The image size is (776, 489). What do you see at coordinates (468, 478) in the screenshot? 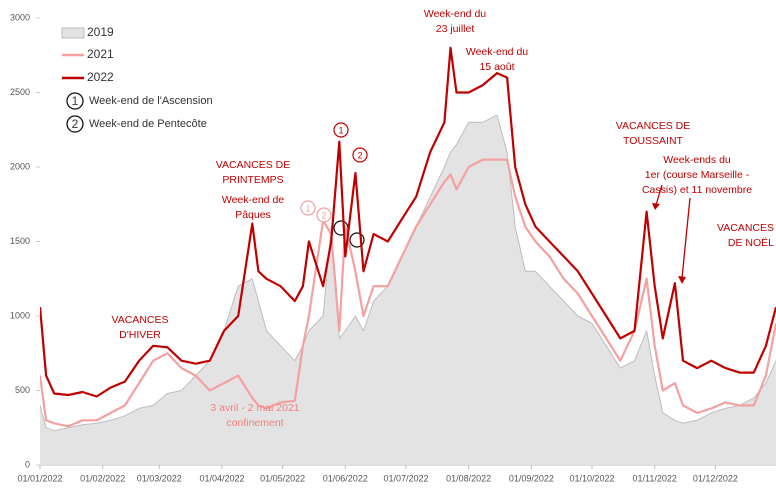
I see `x-tick-label: 01/08/2022` at bounding box center [468, 478].